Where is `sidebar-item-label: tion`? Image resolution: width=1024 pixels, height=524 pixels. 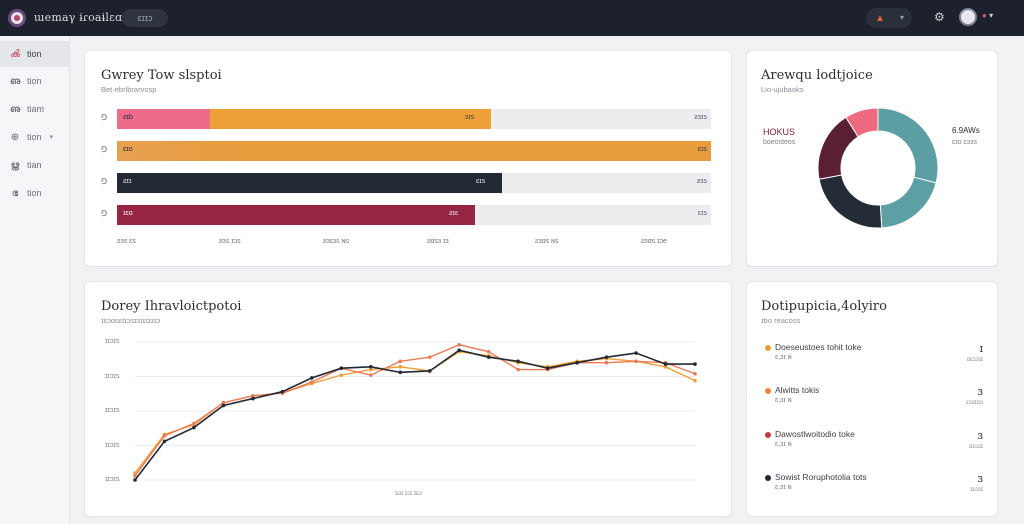 sidebar-item-label: tion is located at coordinates (34, 193).